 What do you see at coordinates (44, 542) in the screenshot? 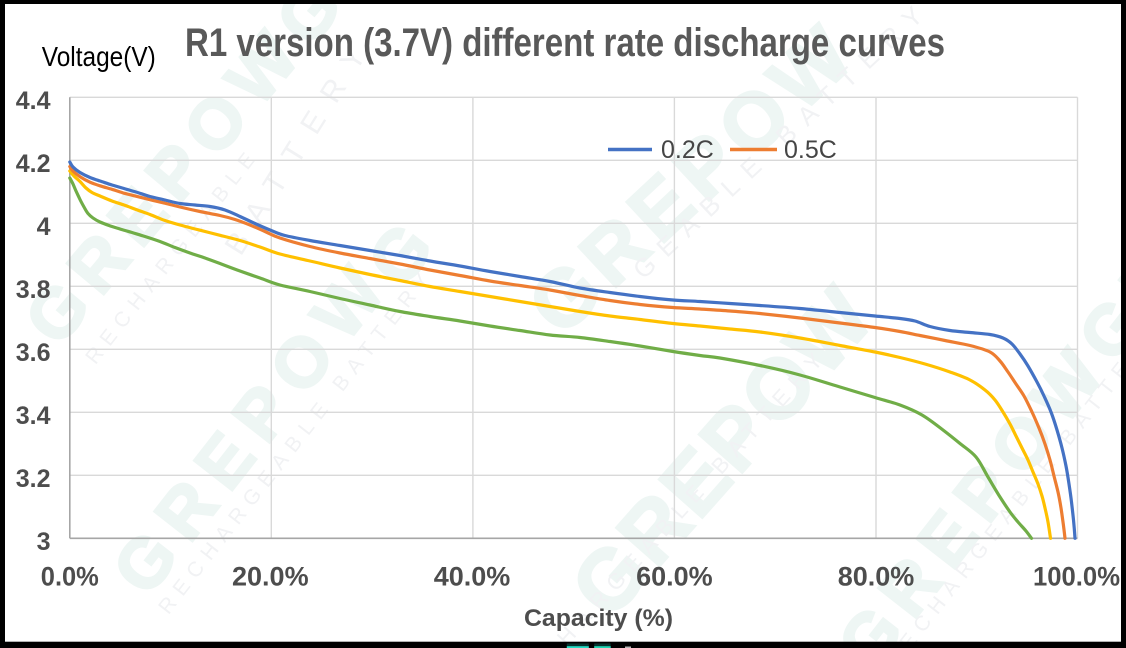
I see `svg-text: 3` at bounding box center [44, 542].